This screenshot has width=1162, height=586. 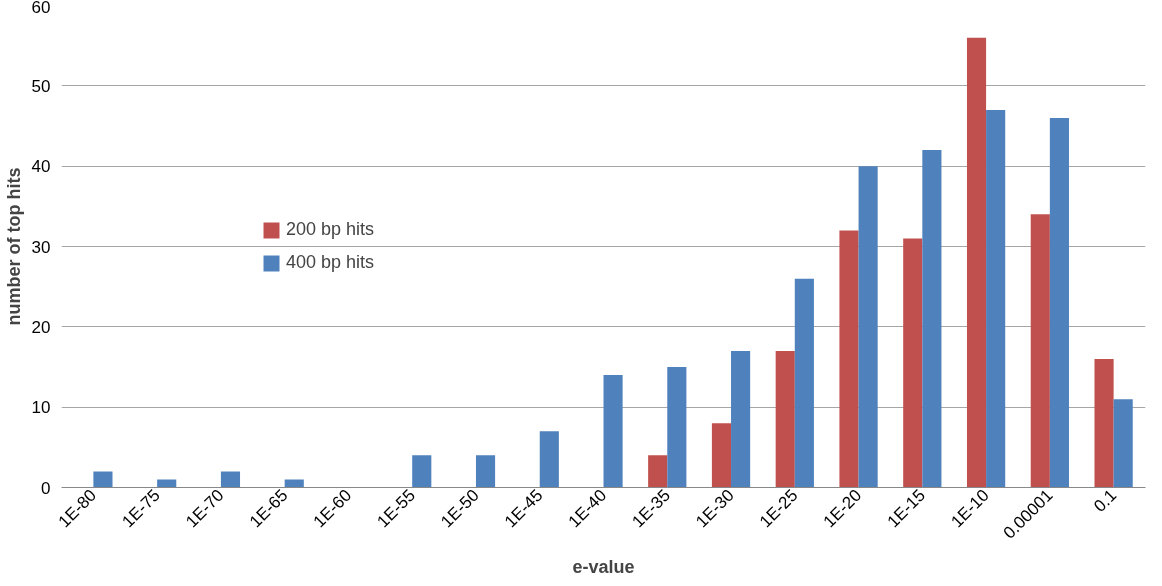 What do you see at coordinates (13, 246) in the screenshot?
I see `y-axis-title: number of top hits` at bounding box center [13, 246].